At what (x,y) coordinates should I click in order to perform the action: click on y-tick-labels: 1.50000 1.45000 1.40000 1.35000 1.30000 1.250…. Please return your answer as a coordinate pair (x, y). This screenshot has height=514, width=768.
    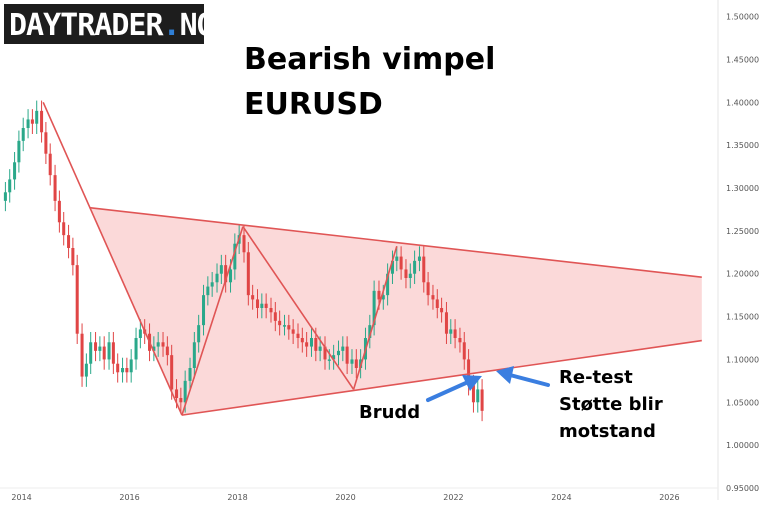
    Looking at the image, I should click on (742, 253).